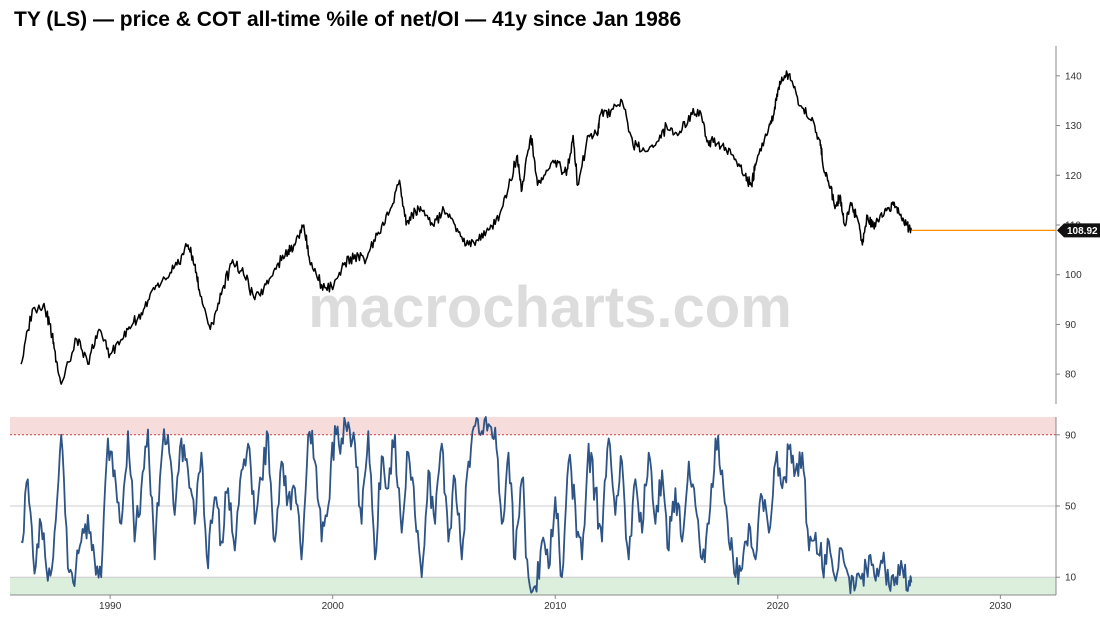 This screenshot has width=1100, height=619. Describe the element at coordinates (1071, 507) in the screenshot. I see `cot-y-tick-label: 50` at that location.